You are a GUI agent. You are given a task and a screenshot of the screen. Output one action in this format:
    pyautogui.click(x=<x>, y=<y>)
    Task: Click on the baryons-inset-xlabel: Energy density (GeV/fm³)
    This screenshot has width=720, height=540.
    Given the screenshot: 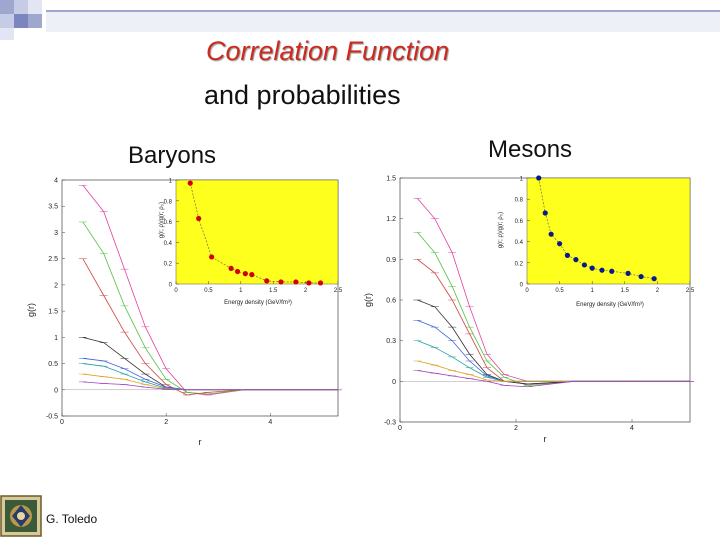 What is the action you would take?
    pyautogui.click(x=258, y=303)
    